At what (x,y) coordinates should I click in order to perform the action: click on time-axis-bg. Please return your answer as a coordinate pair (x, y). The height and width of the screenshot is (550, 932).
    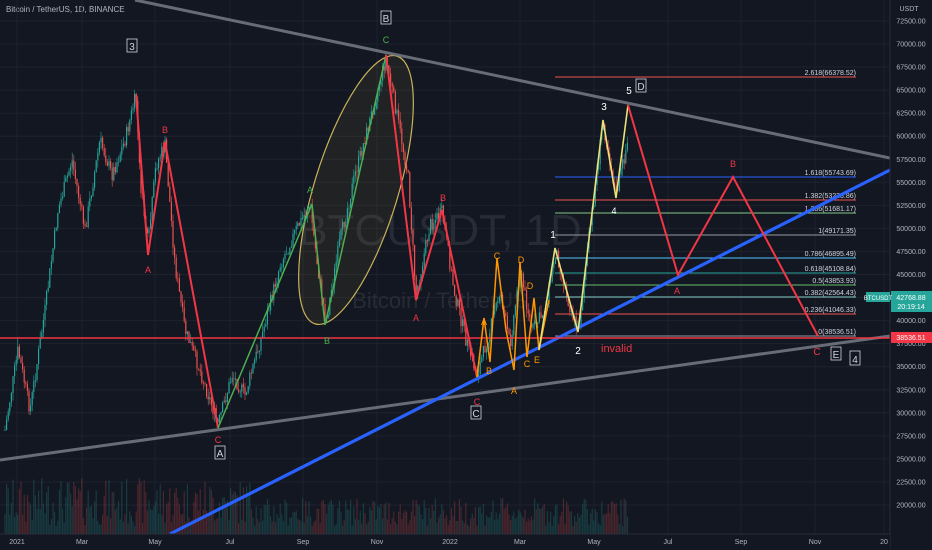
    Looking at the image, I should click on (445, 542).